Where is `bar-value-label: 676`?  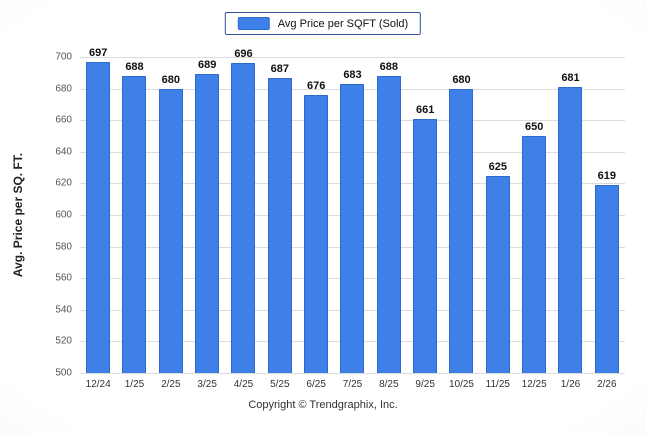 bar-value-label: 676 is located at coordinates (316, 85).